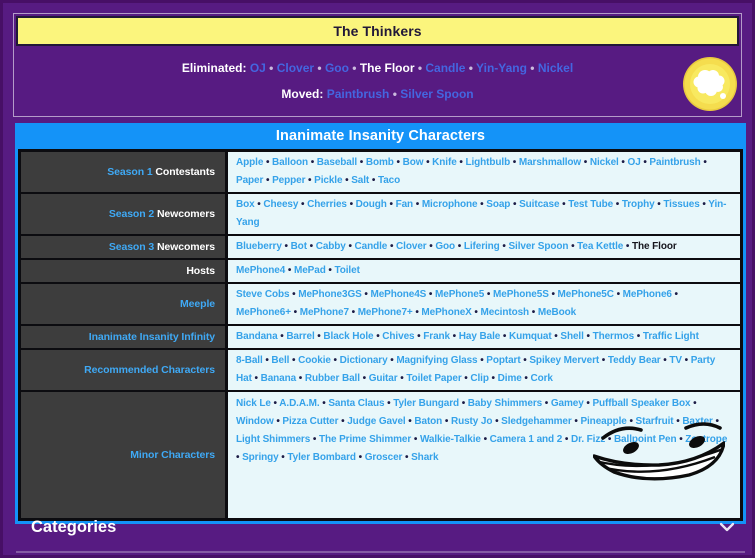 The image size is (755, 558). What do you see at coordinates (634, 360) in the screenshot?
I see `character-link: Teddy Bear` at bounding box center [634, 360].